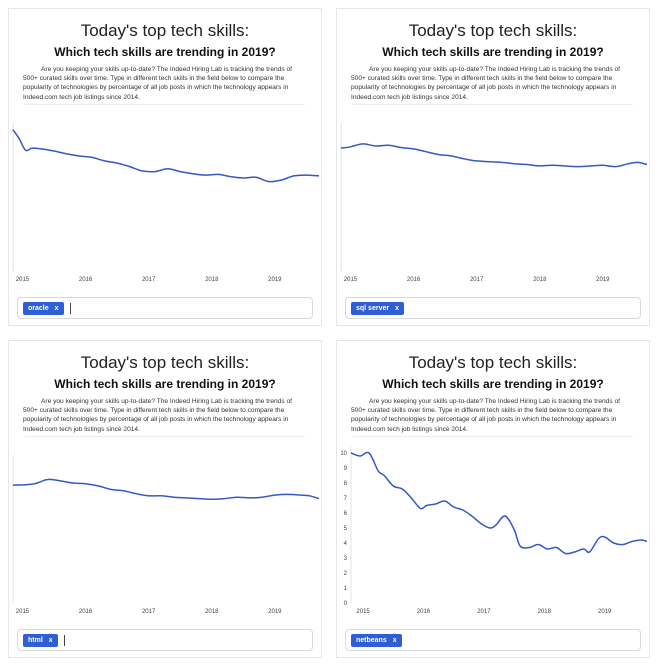  Describe the element at coordinates (35, 640) in the screenshot. I see `skill-chip-label: html` at that location.